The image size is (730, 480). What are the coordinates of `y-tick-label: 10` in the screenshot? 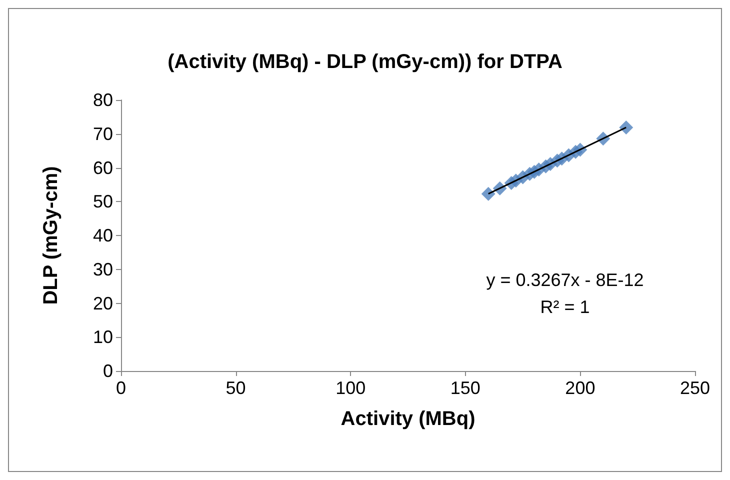 It's located at (102, 337).